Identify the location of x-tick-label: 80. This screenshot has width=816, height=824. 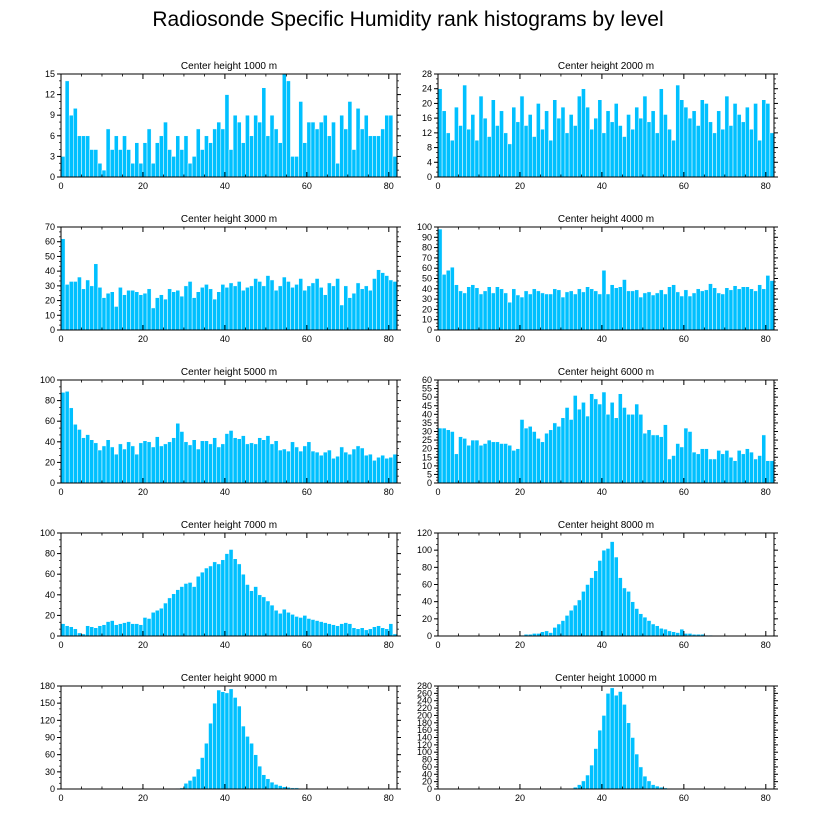
(766, 339).